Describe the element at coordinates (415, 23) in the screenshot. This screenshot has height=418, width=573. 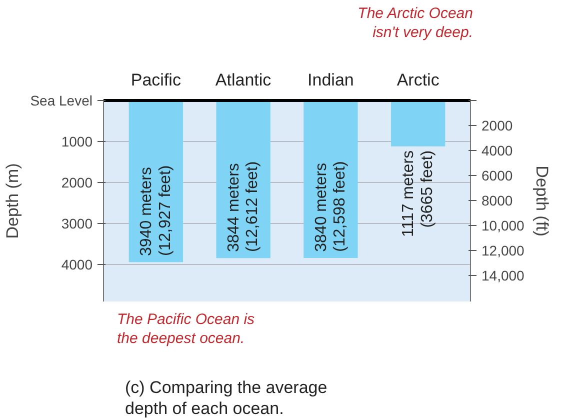
I see `text: The Arctic Ocean isn't very deep.` at that location.